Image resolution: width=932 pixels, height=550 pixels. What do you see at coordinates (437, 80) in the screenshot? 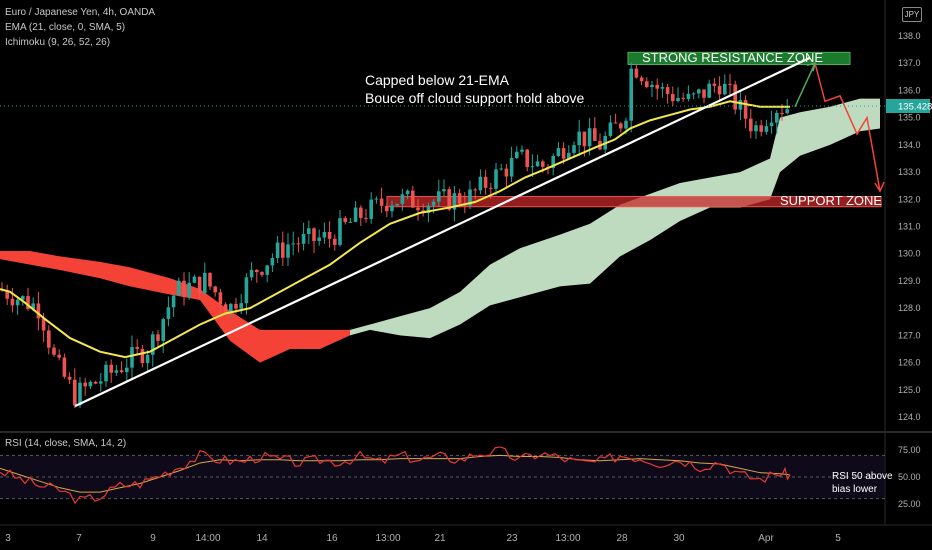
I see `annotation-capped: Capped below 21-EMA` at bounding box center [437, 80].